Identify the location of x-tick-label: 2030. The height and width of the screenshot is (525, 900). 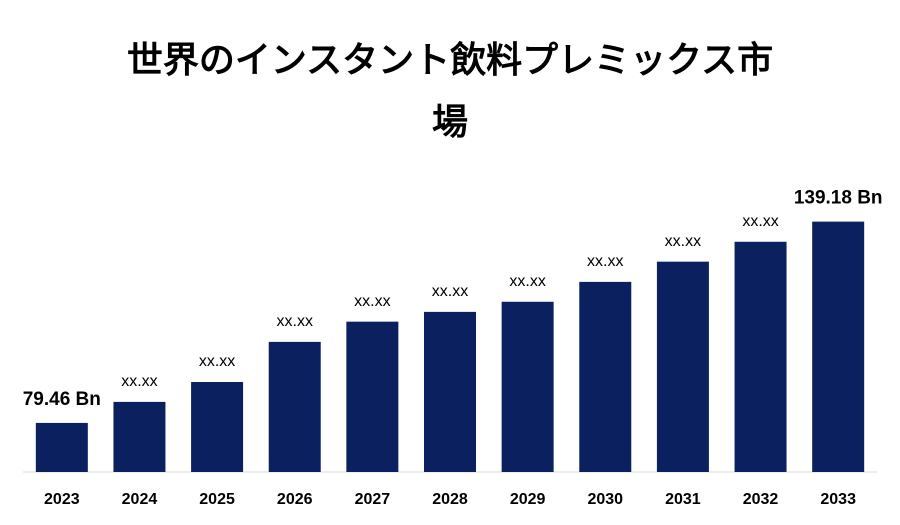
(605, 499).